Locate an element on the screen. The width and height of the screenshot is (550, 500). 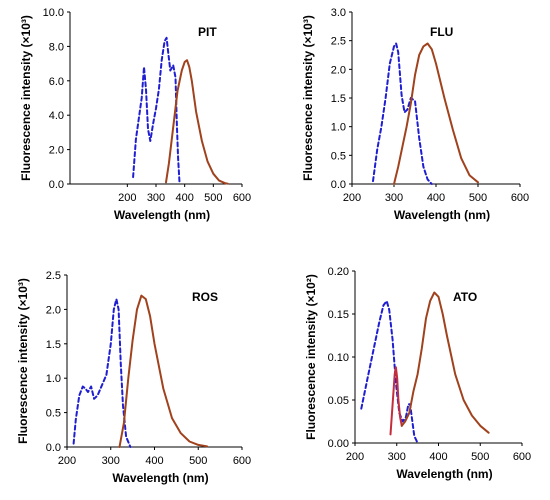
y-tick-label: 10.0 is located at coordinates (53, 13).